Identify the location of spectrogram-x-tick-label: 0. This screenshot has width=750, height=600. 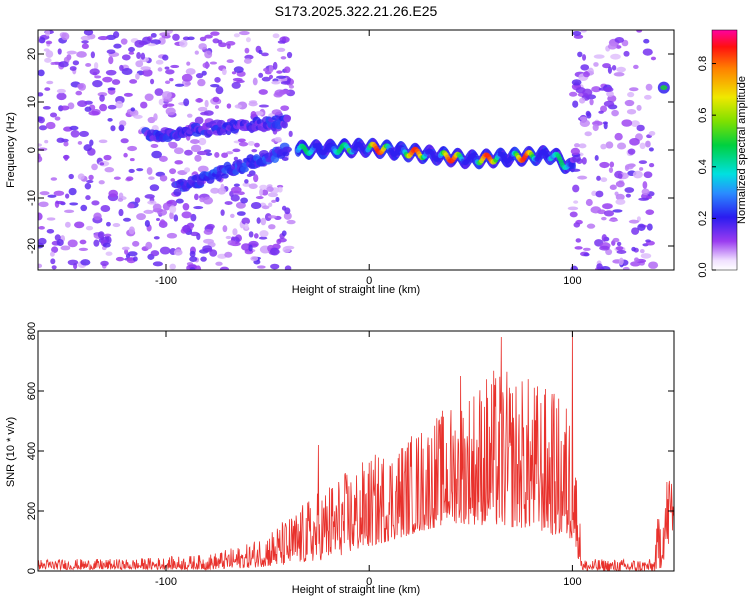
(369, 281).